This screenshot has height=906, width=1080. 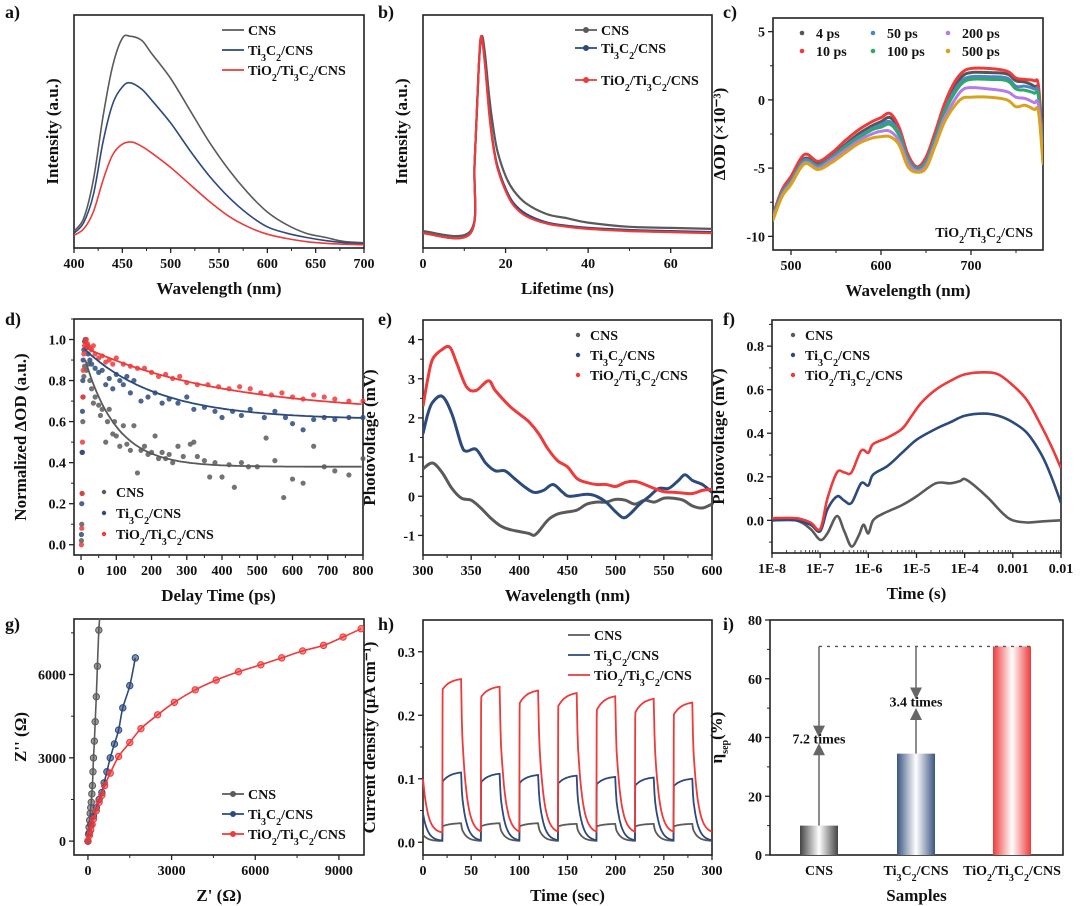 I want to click on legend-label: Ti3C2/CNS, so click(x=280, y=54).